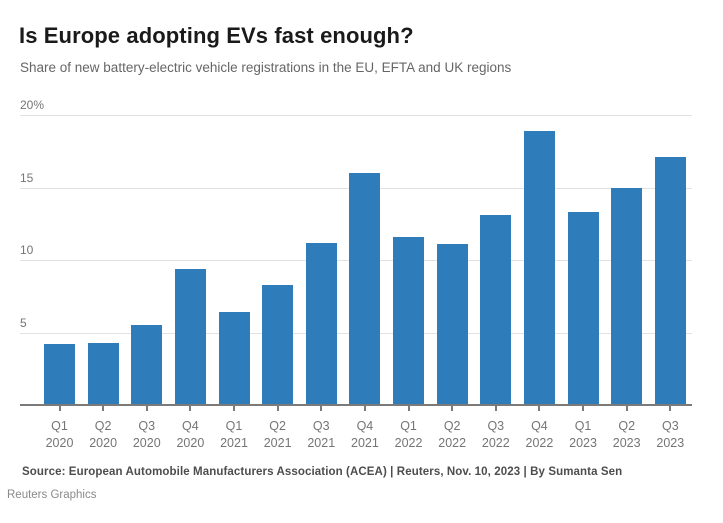 This screenshot has width=723, height=523. Describe the element at coordinates (539, 267) in the screenshot. I see `bar-q4-2022` at that location.